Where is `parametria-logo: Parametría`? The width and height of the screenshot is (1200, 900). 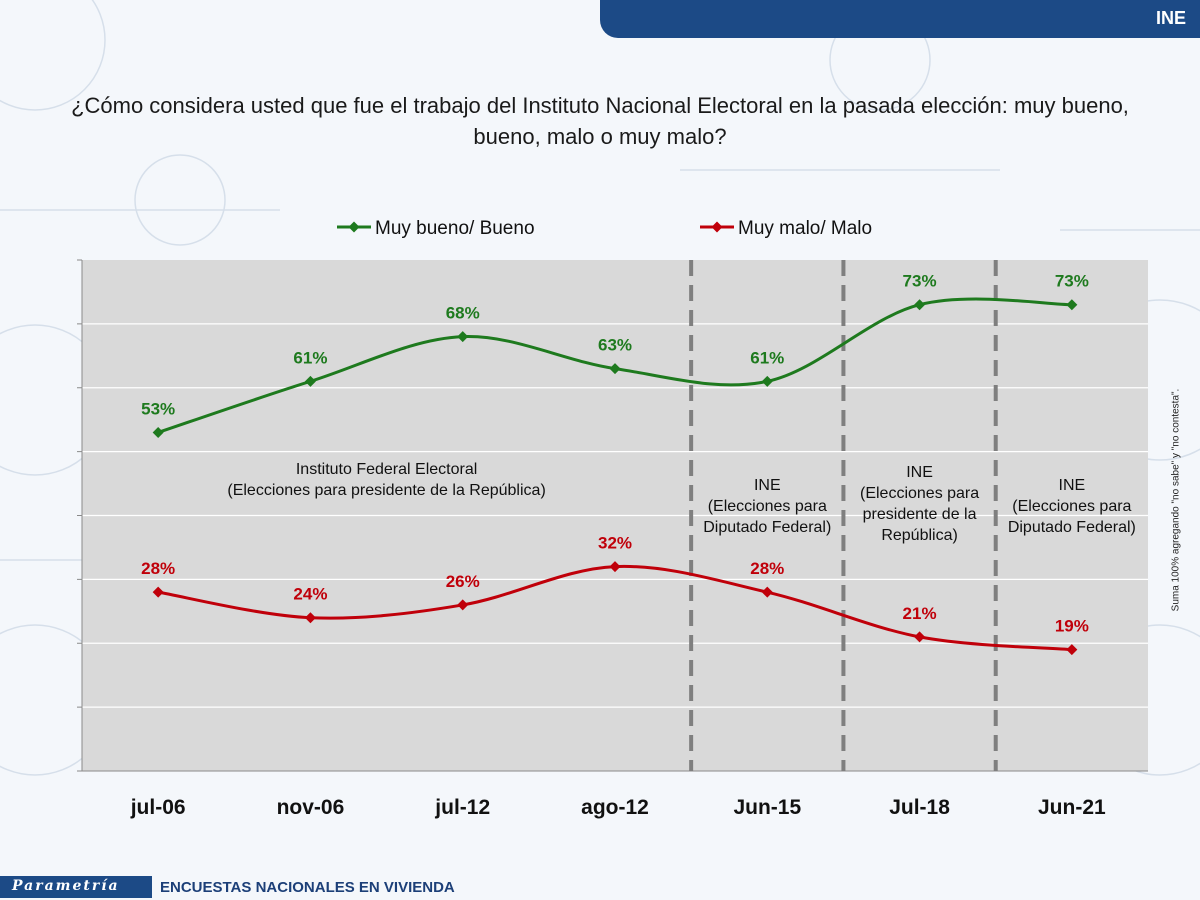
parametria-logo: Parametría is located at coordinates (66, 886).